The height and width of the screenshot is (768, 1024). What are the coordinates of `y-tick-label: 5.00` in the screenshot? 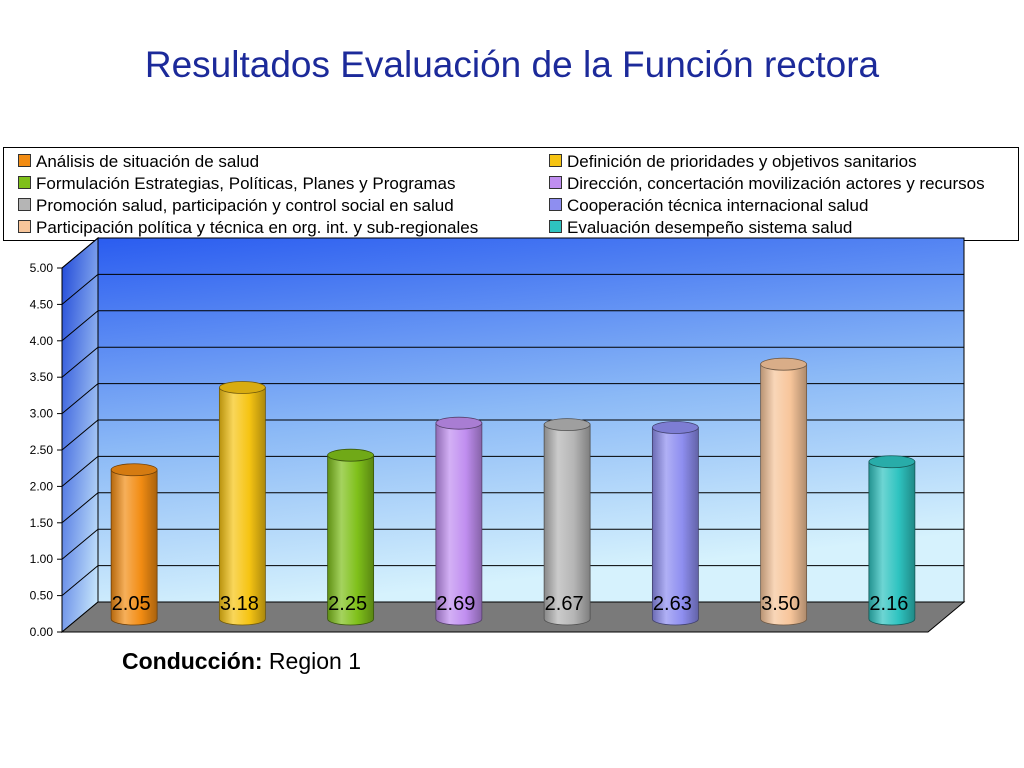 It's located at (42, 268).